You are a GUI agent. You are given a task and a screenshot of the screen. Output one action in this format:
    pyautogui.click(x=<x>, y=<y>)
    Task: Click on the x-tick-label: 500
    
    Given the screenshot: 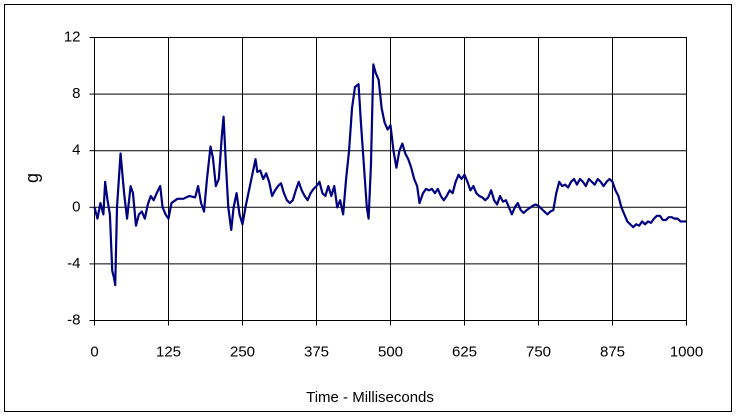 What is the action you would take?
    pyautogui.click(x=390, y=351)
    